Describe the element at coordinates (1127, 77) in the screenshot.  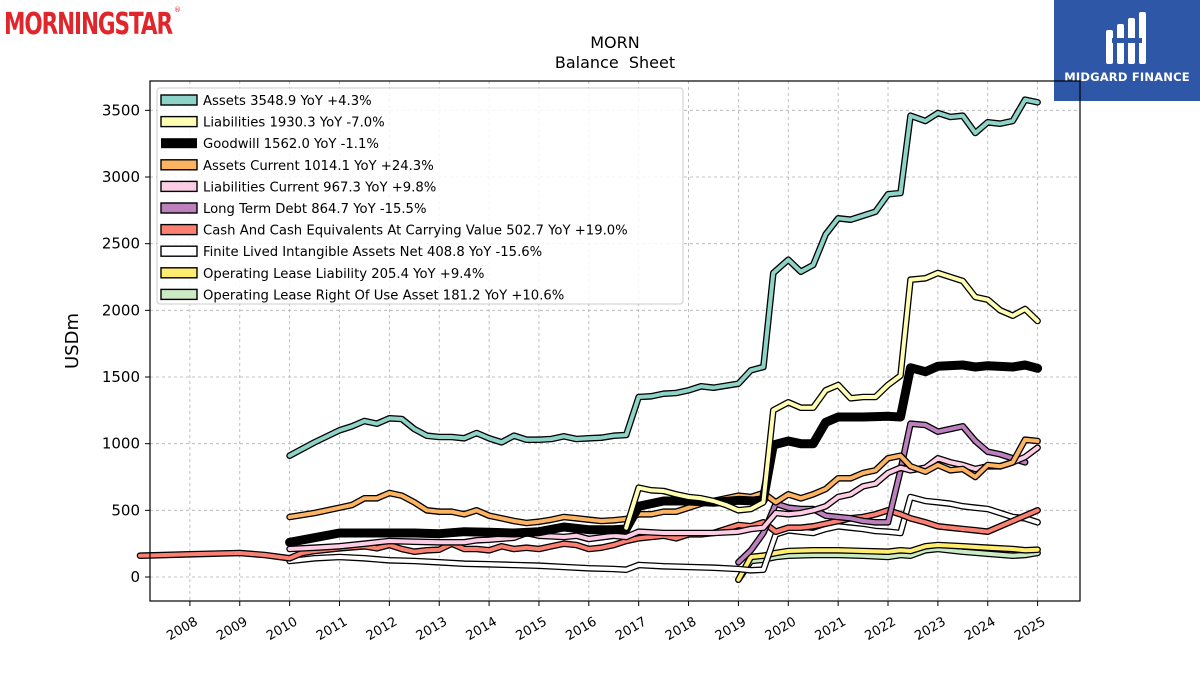
I see `midgard-finance-text: MIDGARD FINANCE` at that location.